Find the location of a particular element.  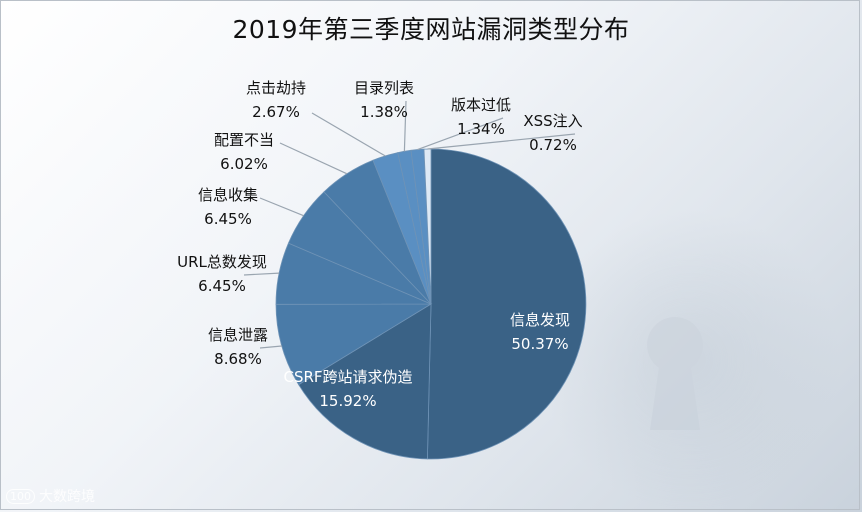

slice-category-label: 配置不当 is located at coordinates (244, 140).